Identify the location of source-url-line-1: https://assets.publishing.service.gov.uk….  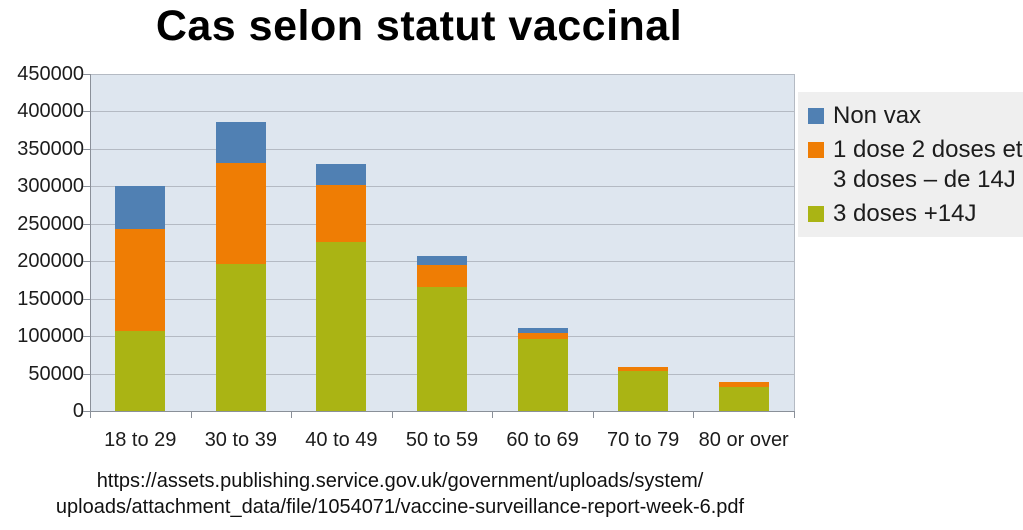
(400, 481).